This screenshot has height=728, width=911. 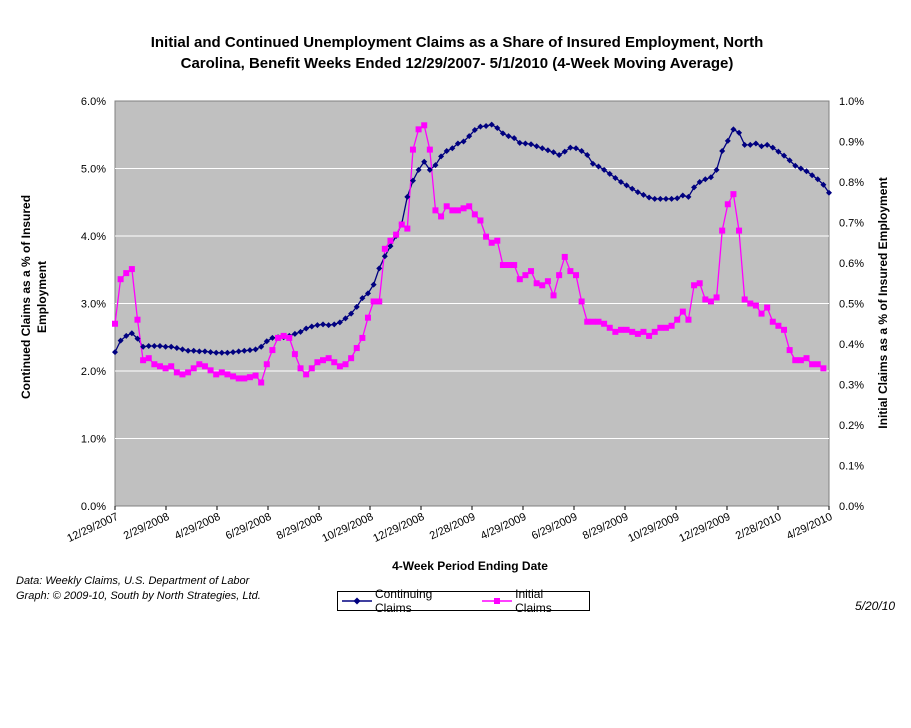 I want to click on left-tick-label: 2.0%, so click(x=93, y=372).